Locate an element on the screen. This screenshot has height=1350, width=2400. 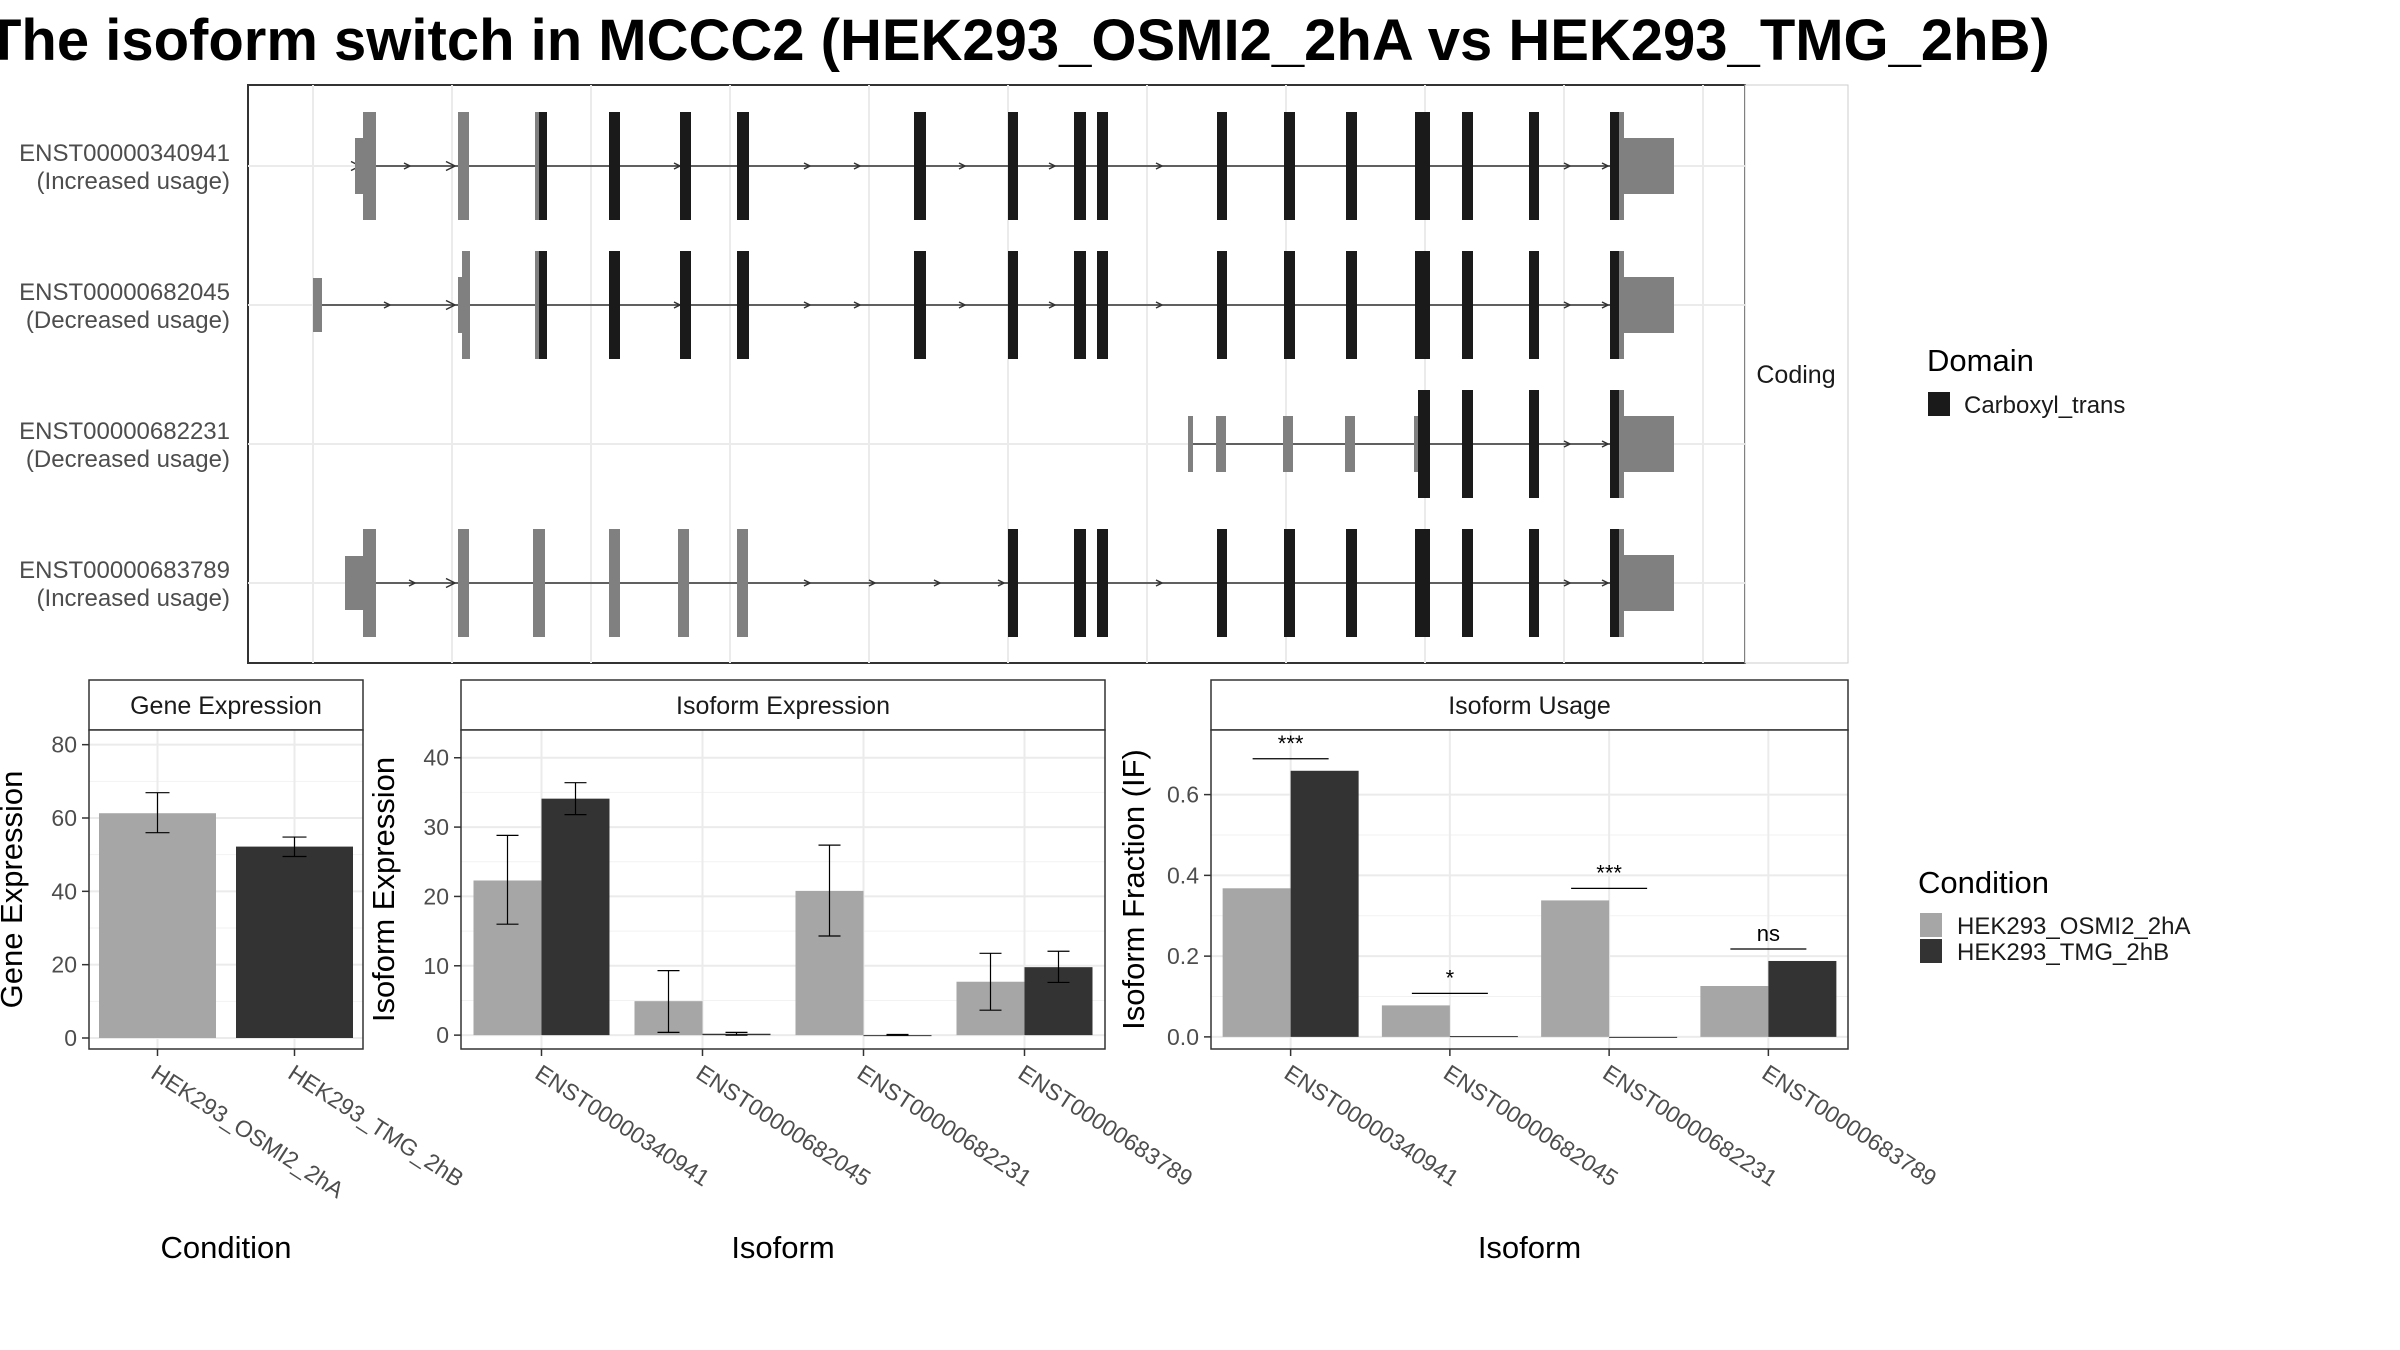
transcript-note-ENST00000682045: (Decreased usage) is located at coordinates (128, 320).